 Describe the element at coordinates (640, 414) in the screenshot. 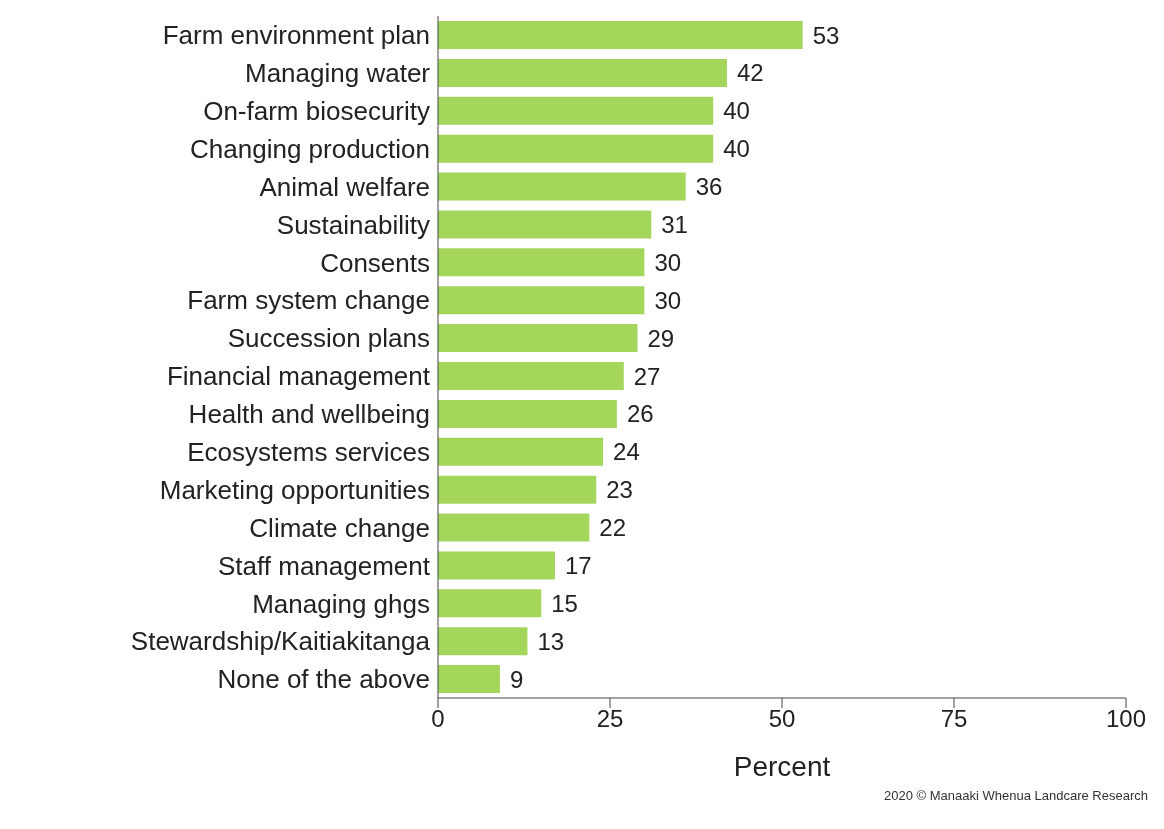

I see `data-label: 26` at that location.